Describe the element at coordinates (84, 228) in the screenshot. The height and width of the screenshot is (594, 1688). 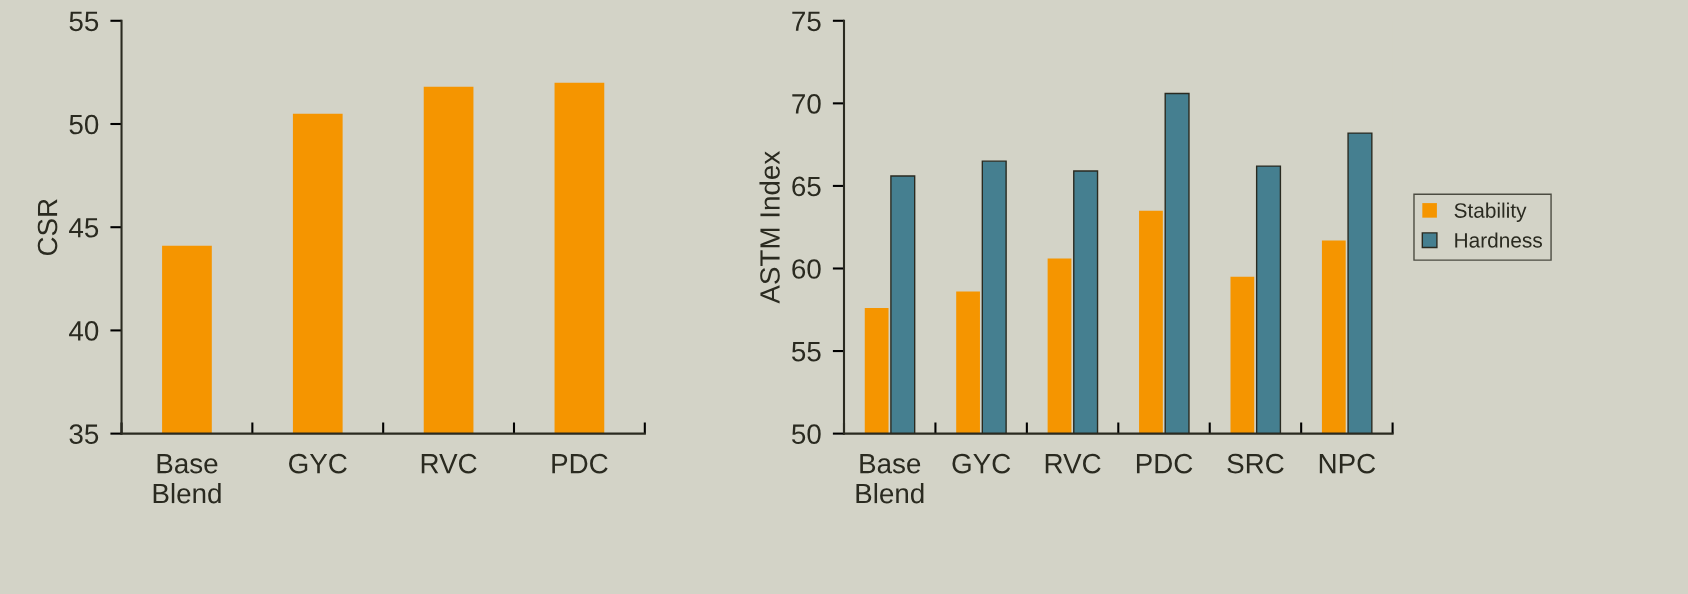
I see `y-tick-label: 45` at that location.